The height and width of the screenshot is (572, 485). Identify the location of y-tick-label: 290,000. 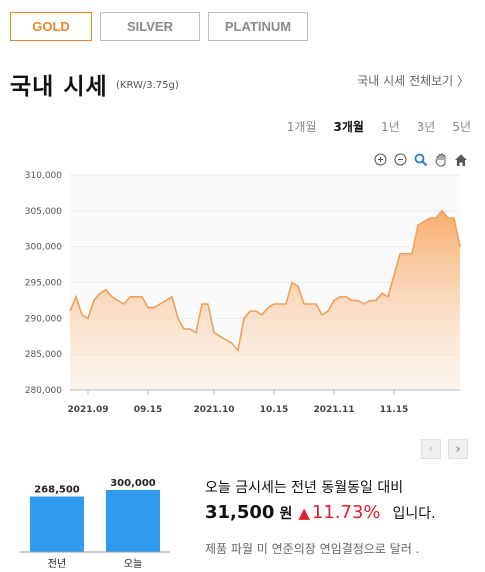
(43, 319).